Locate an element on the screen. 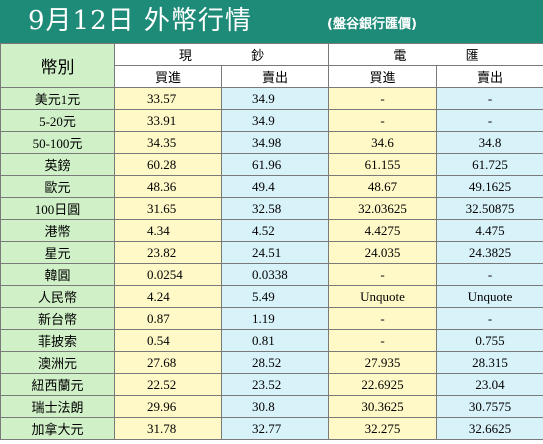  wire-sell-cell: 61.725 is located at coordinates (489, 164).